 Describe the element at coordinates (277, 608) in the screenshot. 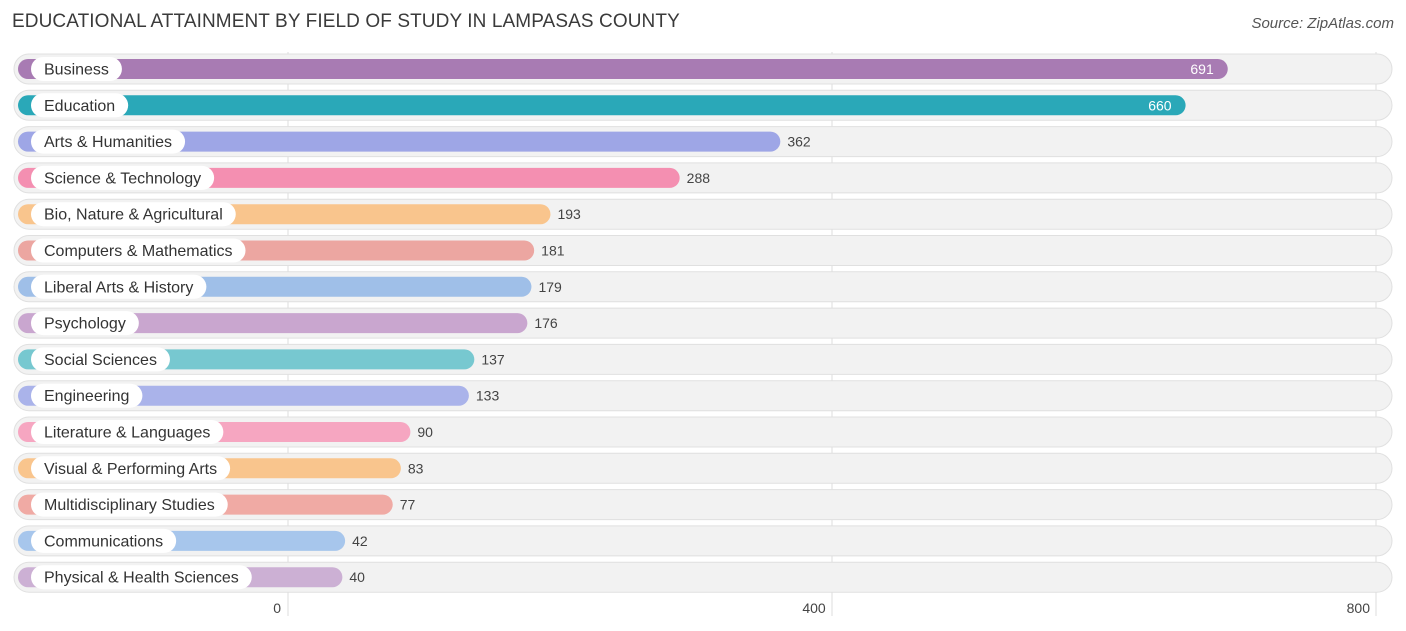

I see `x-tick-label: 0` at that location.